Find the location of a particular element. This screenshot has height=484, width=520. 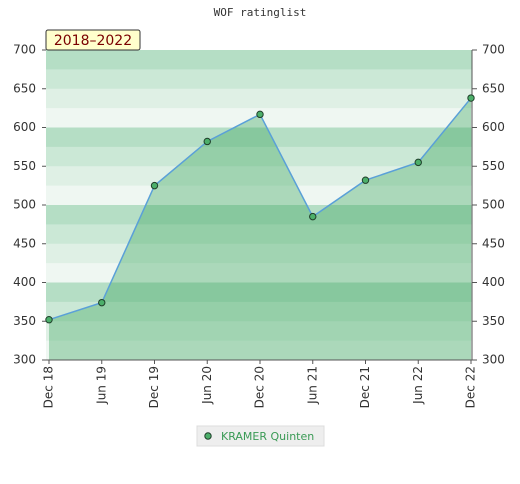

y-tick-label: 500 is located at coordinates (24, 205).